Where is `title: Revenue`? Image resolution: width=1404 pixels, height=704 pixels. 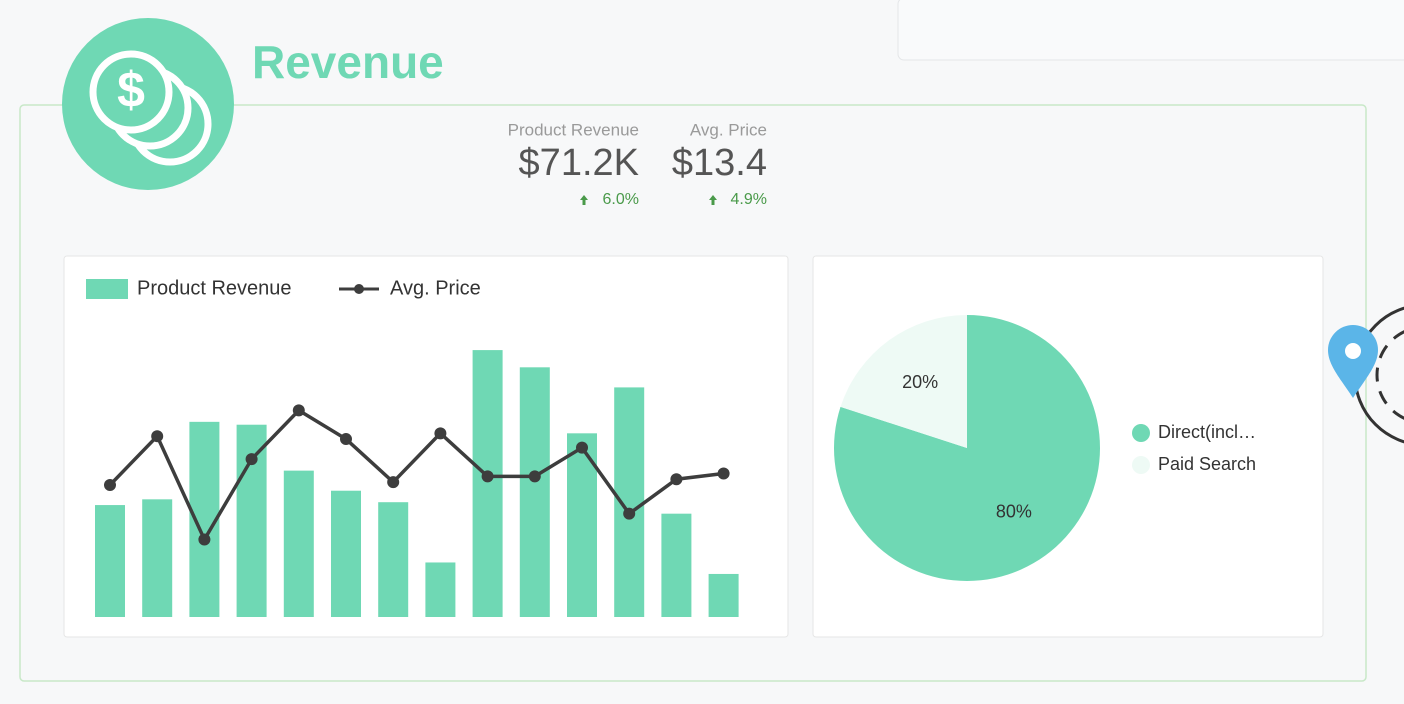
title: Revenue is located at coordinates (348, 62).